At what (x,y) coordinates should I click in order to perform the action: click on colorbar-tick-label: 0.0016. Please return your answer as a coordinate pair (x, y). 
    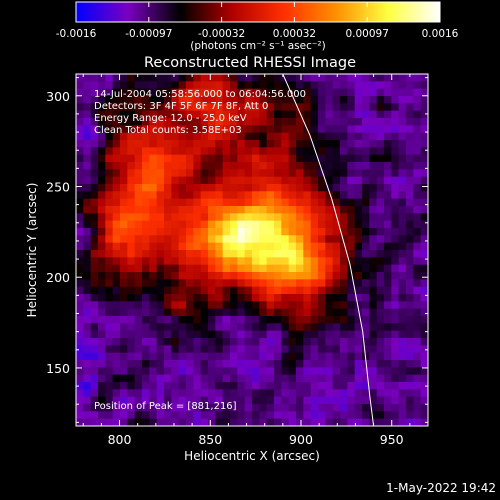
    Looking at the image, I should click on (440, 34).